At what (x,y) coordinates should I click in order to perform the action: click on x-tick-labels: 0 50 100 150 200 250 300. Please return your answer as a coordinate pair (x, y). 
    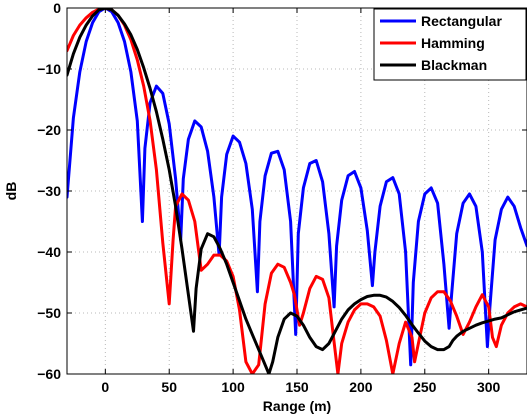
    Looking at the image, I should click on (300, 387).